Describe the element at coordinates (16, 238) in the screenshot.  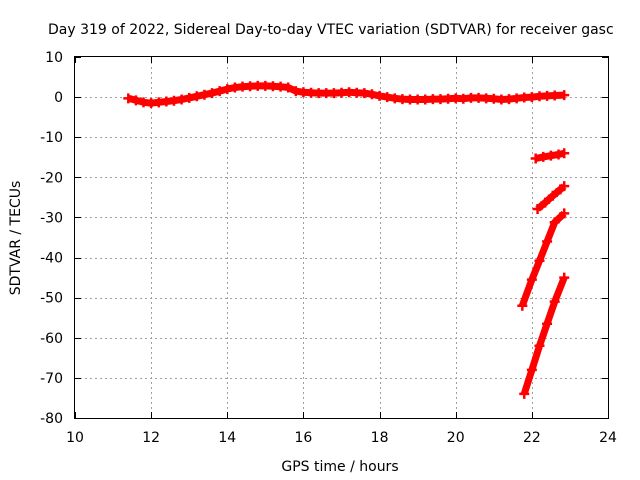
I see `y-axis-label: SDTVAR / TECUs` at that location.